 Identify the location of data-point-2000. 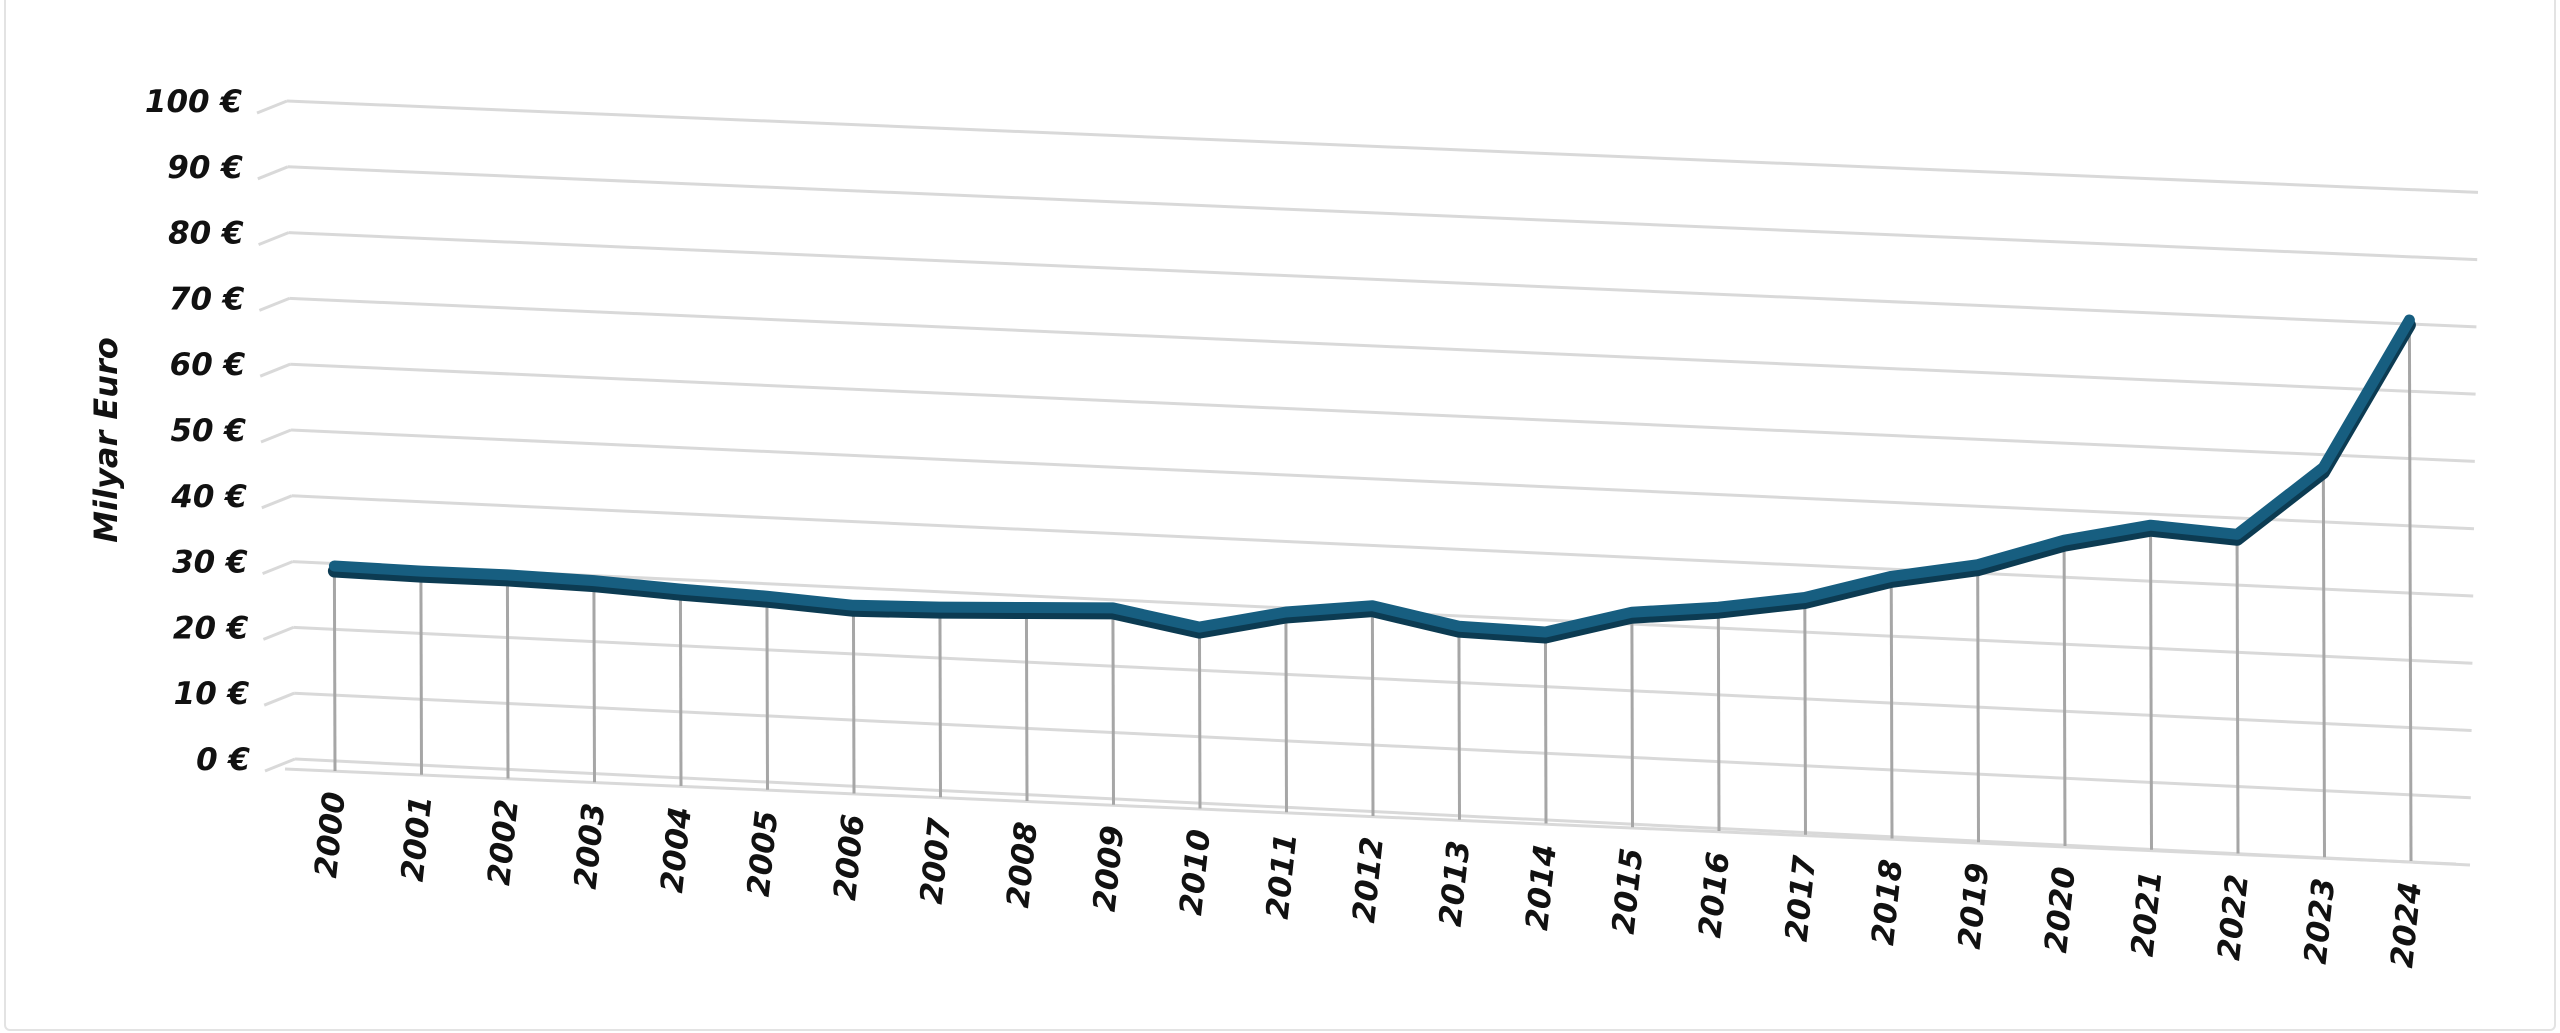
(334, 566).